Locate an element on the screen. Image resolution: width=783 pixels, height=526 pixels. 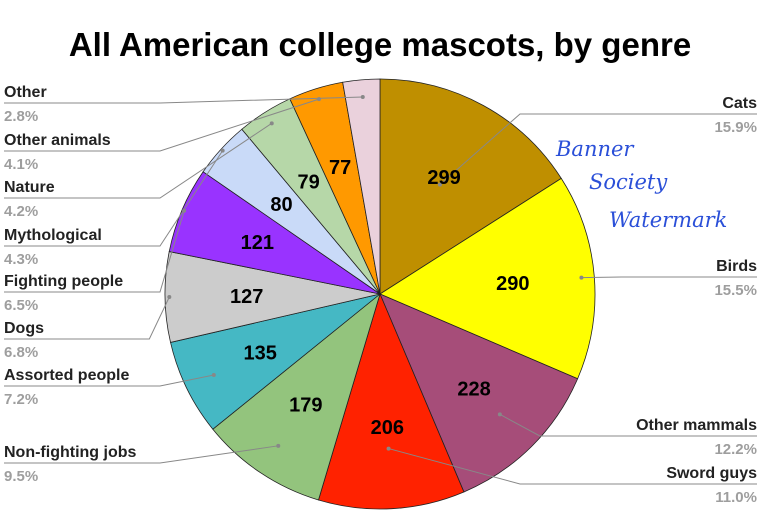
slice-sword-guys is located at coordinates (391, 401).